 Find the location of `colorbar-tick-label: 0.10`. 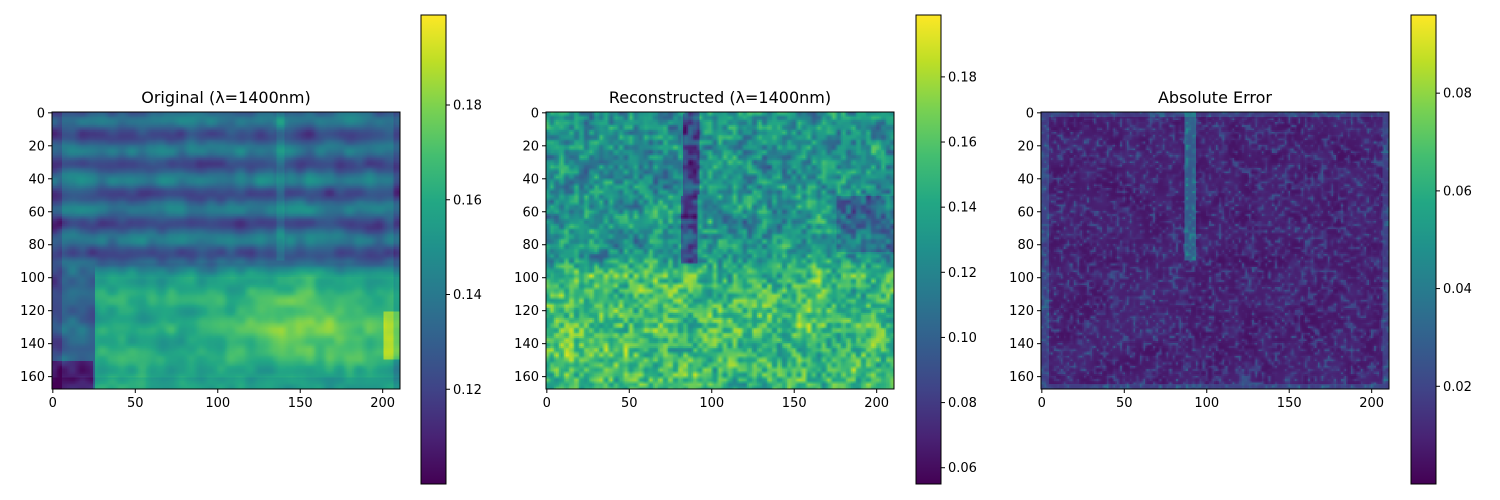

colorbar-tick-label: 0.10 is located at coordinates (962, 338).